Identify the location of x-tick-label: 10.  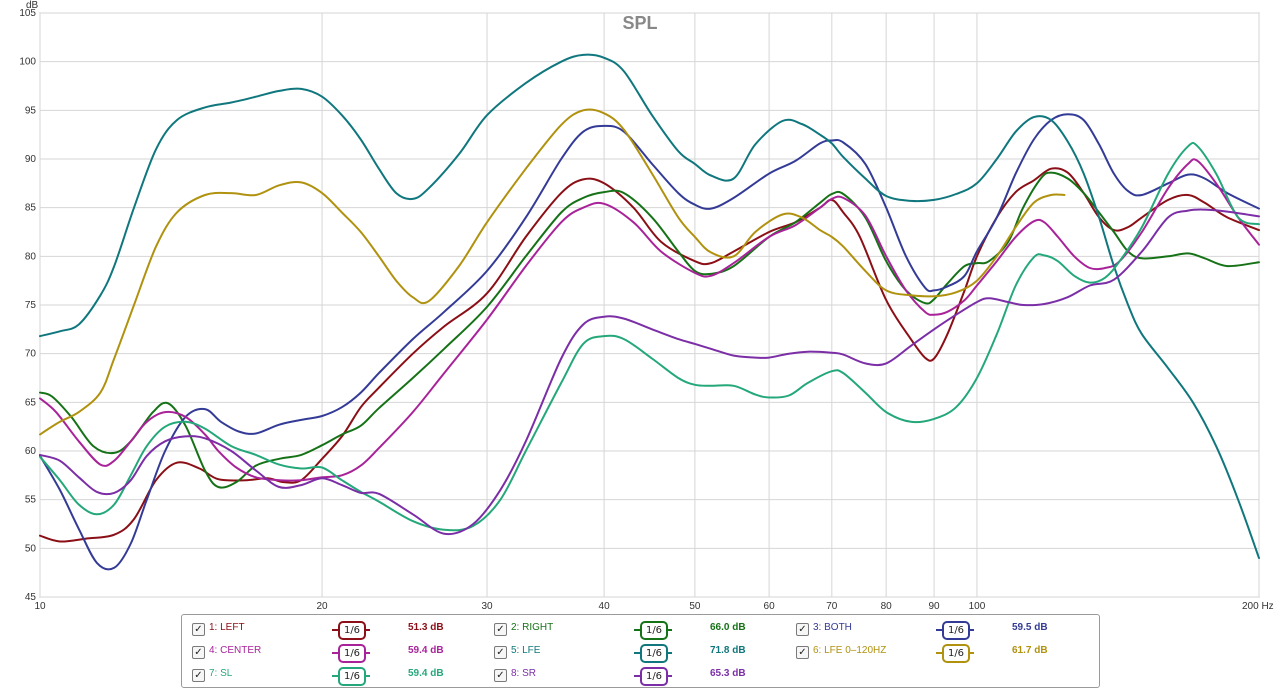
(40, 605).